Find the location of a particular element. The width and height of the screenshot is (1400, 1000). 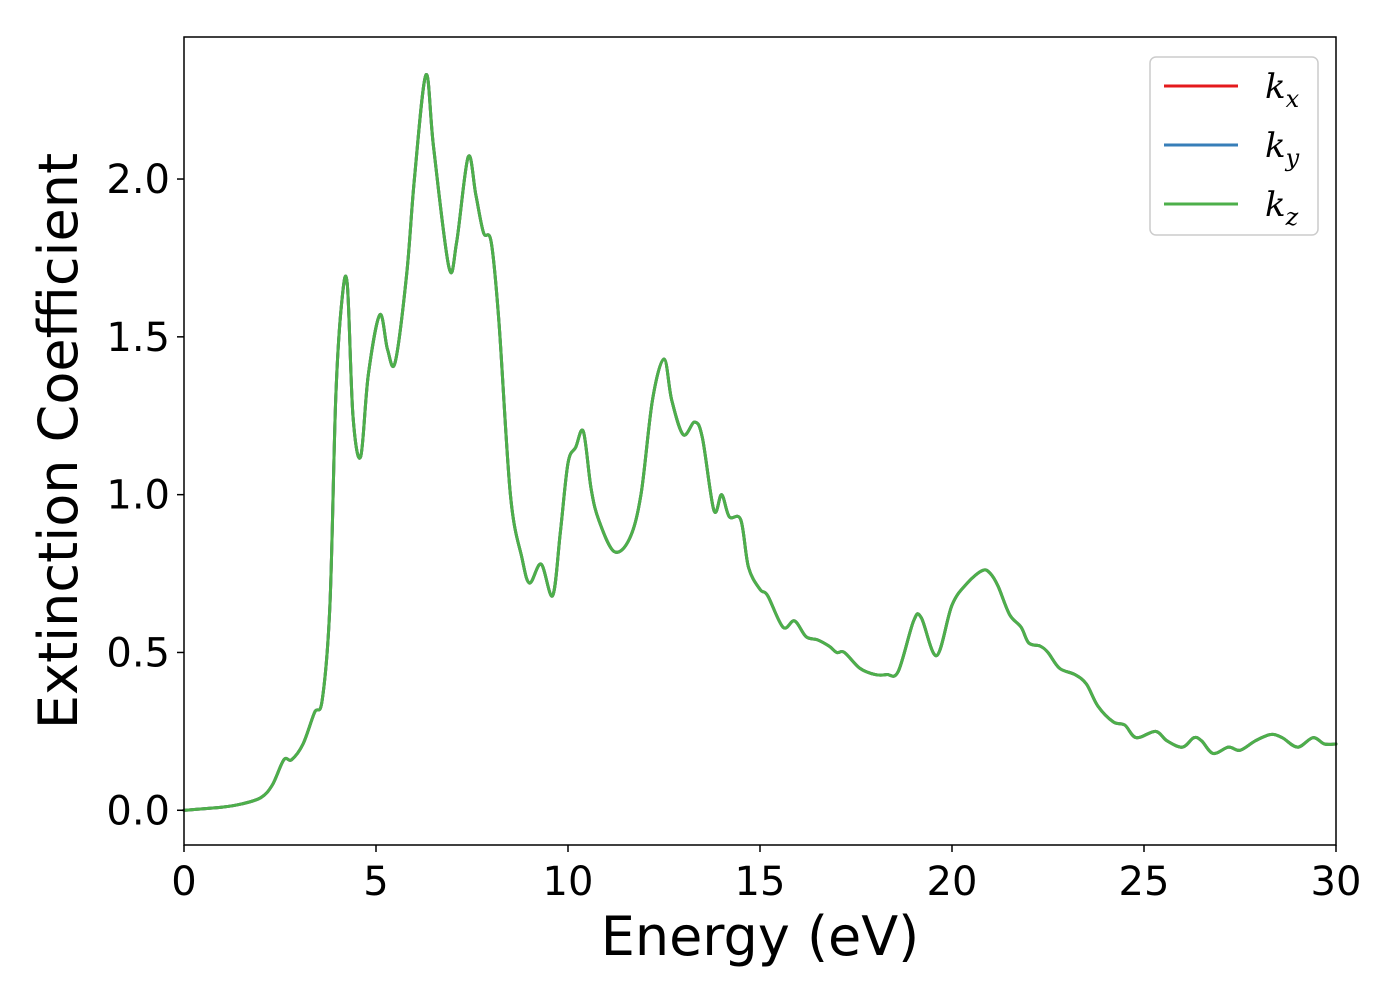

y-tick-label: 1.5 is located at coordinates (138, 338).